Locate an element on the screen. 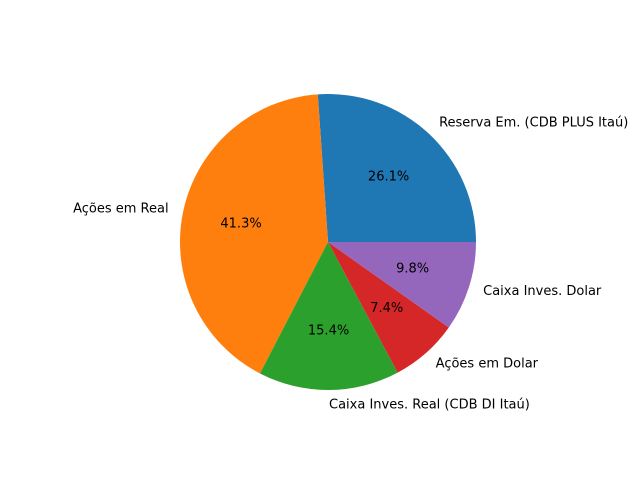 The width and height of the screenshot is (640, 485). slice-category-label: Reserva Em. (CDB PLUS Itaú) is located at coordinates (533, 122).